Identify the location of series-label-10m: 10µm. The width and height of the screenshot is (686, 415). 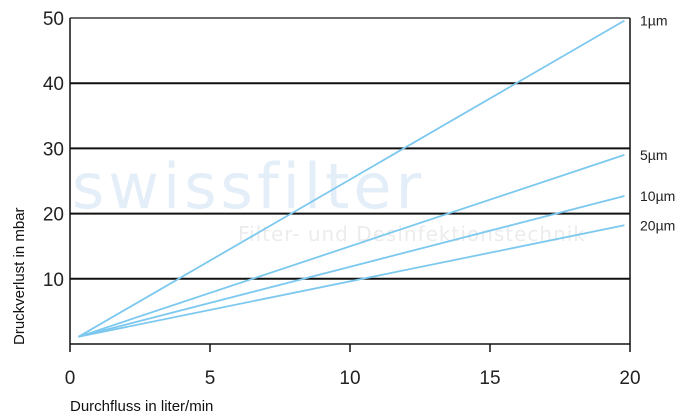
(657, 196).